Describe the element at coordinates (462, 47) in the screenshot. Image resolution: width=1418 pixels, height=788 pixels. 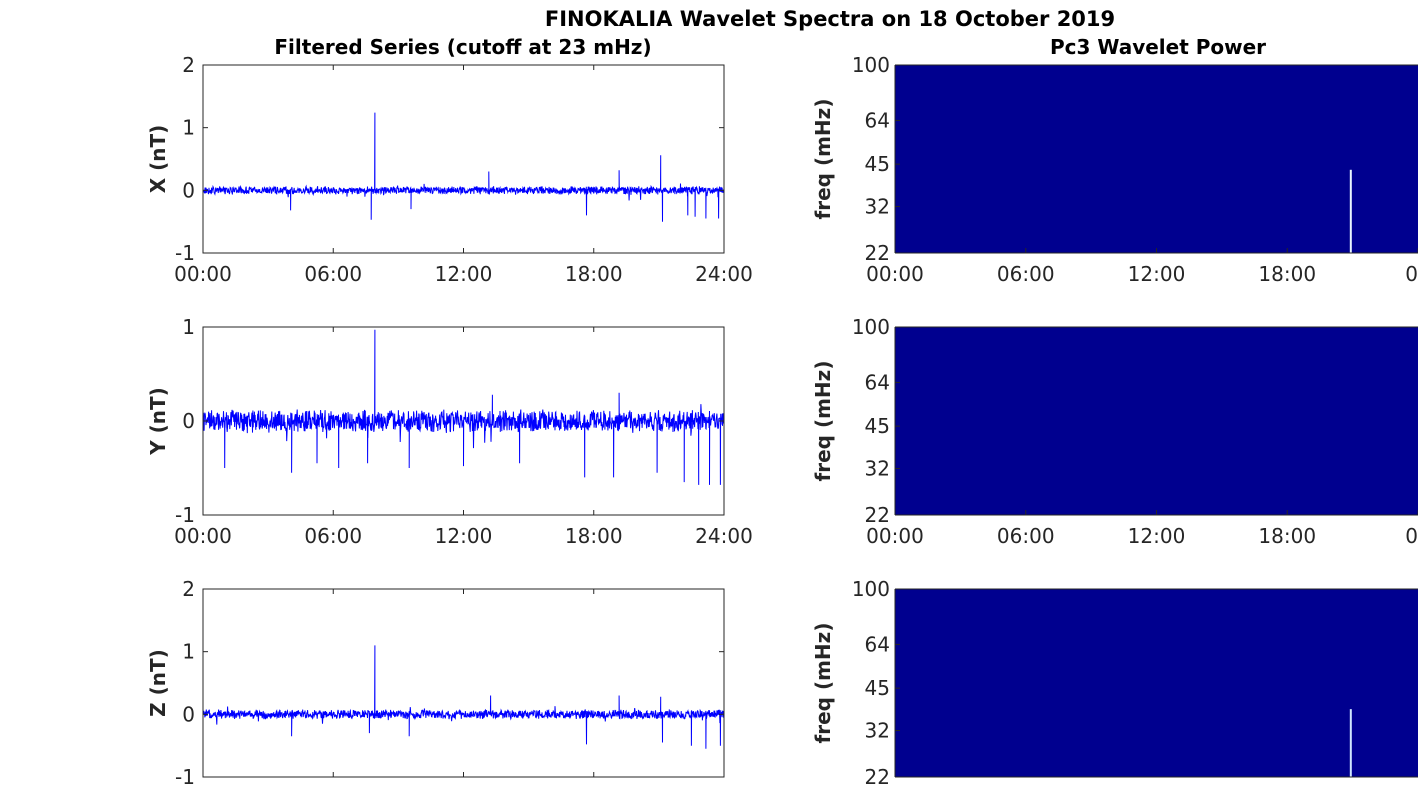
I see `left-column-title: Filtered Series (cutoff at 23 mHz)` at that location.